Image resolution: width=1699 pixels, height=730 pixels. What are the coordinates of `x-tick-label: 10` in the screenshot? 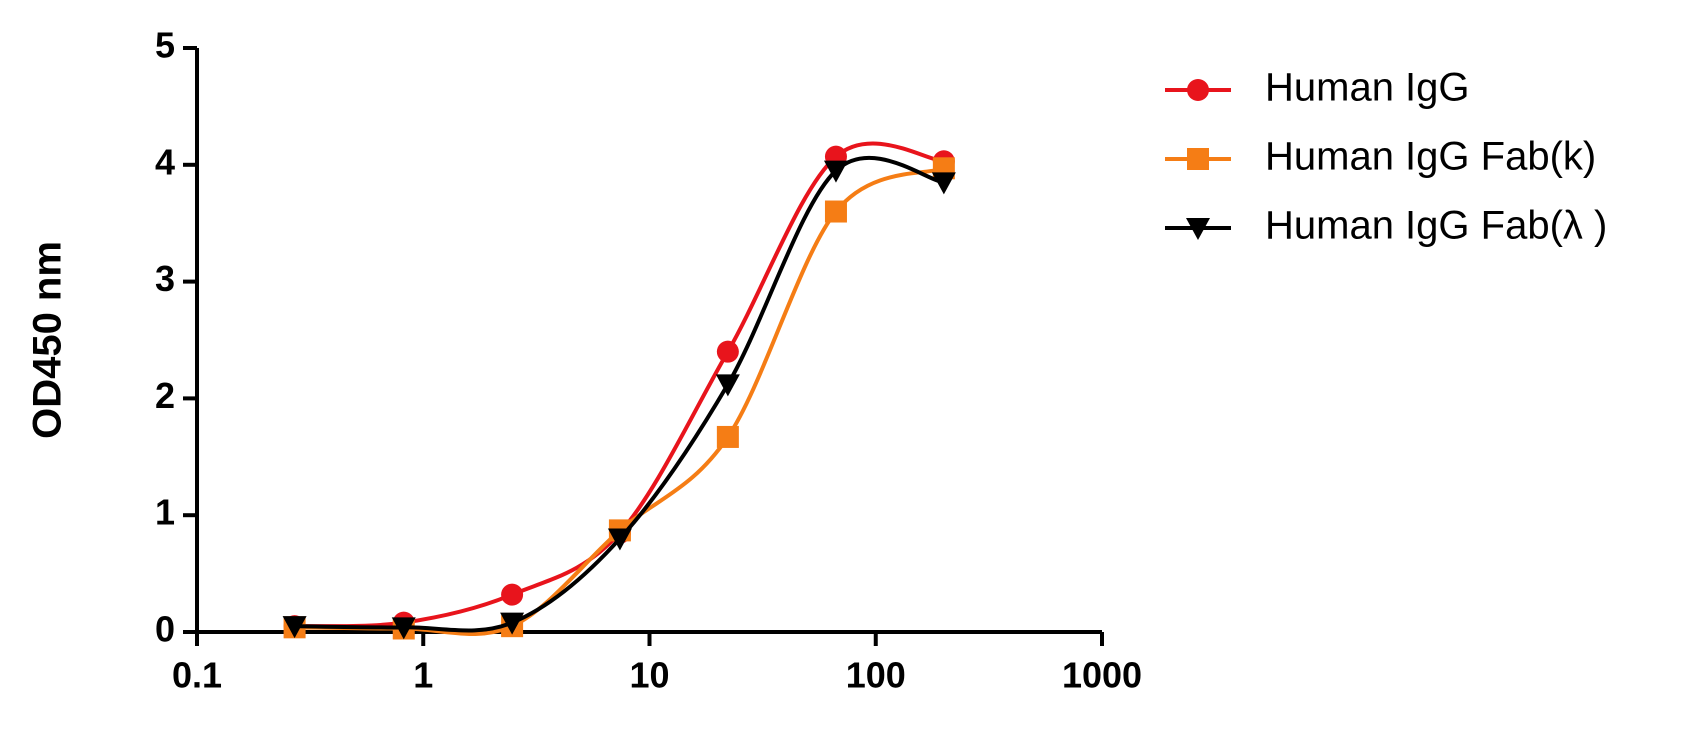 It's located at (649, 675).